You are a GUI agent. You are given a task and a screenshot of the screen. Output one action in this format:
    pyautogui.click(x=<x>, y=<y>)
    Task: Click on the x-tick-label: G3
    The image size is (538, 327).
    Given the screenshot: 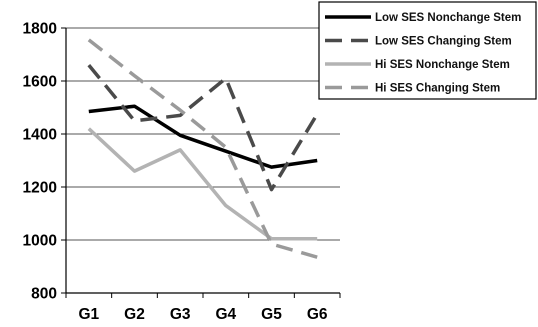 What is the action you would take?
    pyautogui.click(x=180, y=314)
    